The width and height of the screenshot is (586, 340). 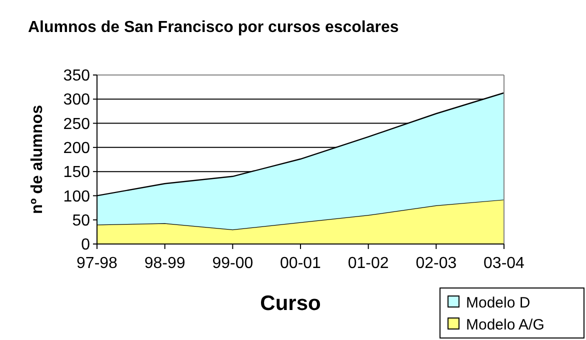 I want to click on chart-title: Alumnos de San Francisco por cursos escolares, so click(x=213, y=27).